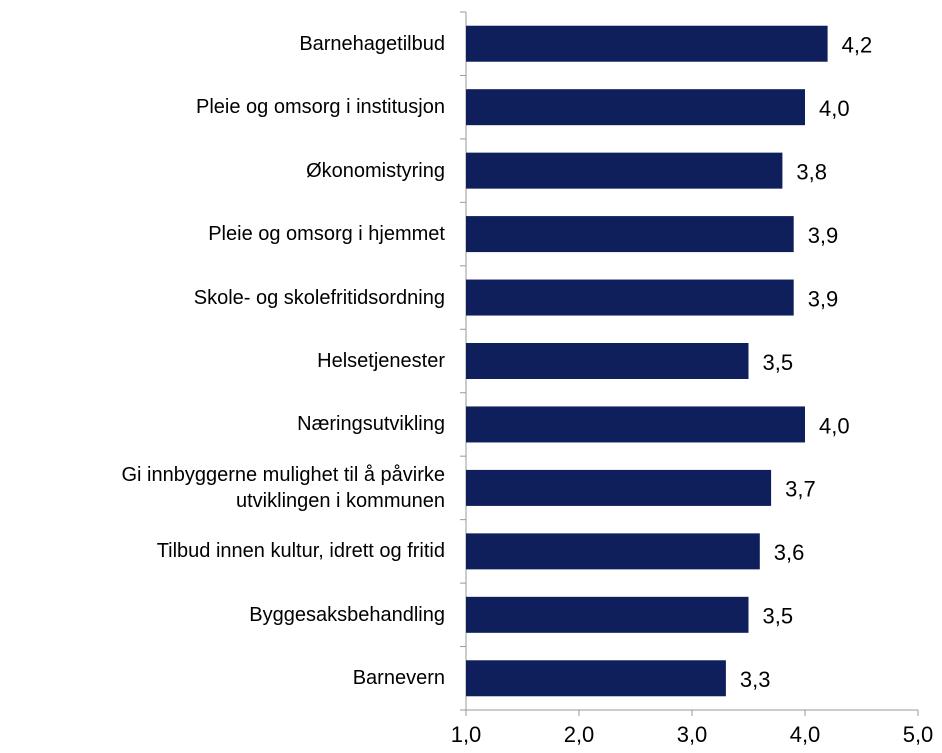 The image size is (942, 753). Describe the element at coordinates (789, 552) in the screenshot. I see `value-label: 3,6` at that location.